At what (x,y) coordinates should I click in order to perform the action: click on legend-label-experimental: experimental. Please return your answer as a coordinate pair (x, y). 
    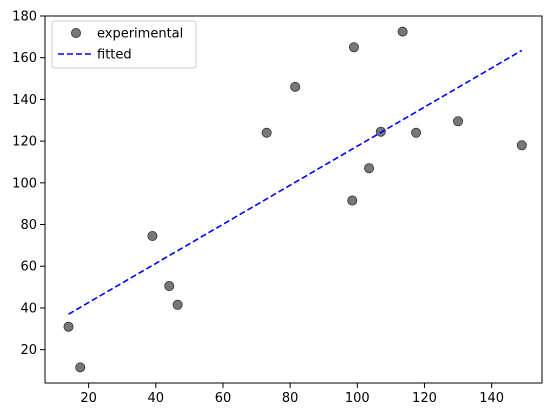
    Looking at the image, I should click on (140, 34).